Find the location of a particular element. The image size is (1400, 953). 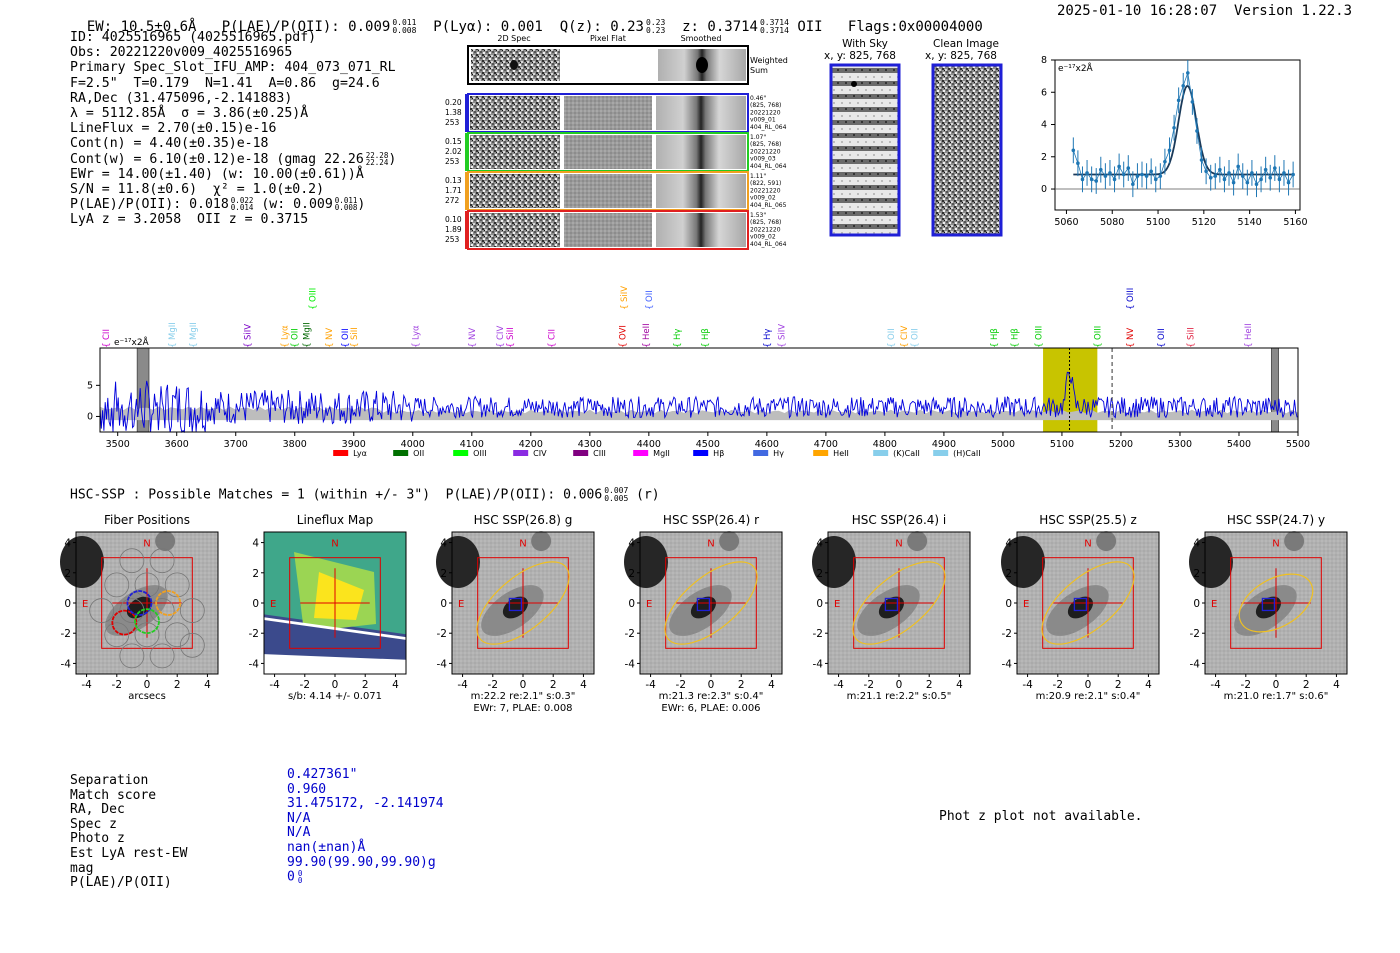

panel-neighbor is located at coordinates (1106, 541).